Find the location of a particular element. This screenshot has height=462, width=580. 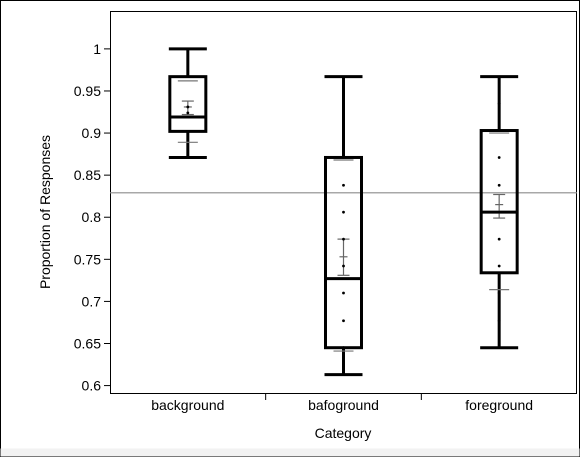

box-foreground is located at coordinates (499, 212).